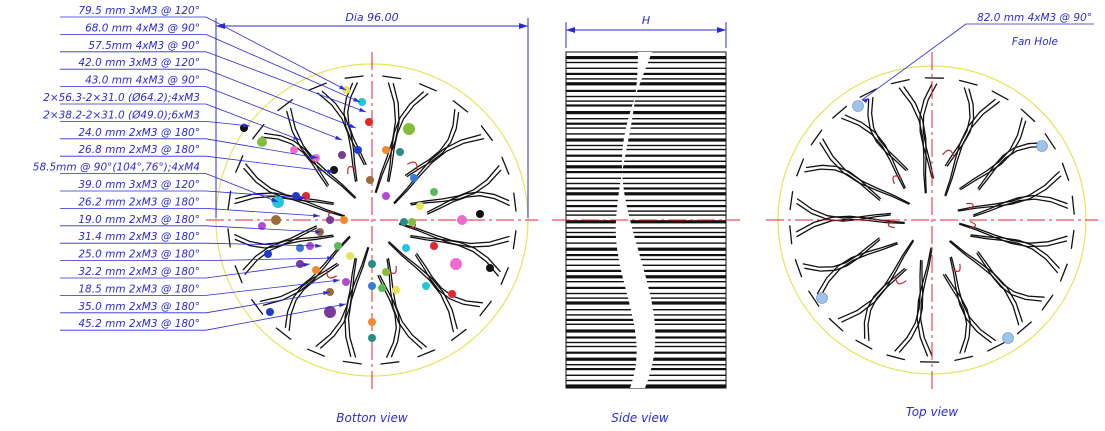 The height and width of the screenshot is (431, 1105). Describe the element at coordinates (1034, 18) in the screenshot. I see `fan-hole-callout-size: 82.0 mm 4xM3 @ 90°` at that location.